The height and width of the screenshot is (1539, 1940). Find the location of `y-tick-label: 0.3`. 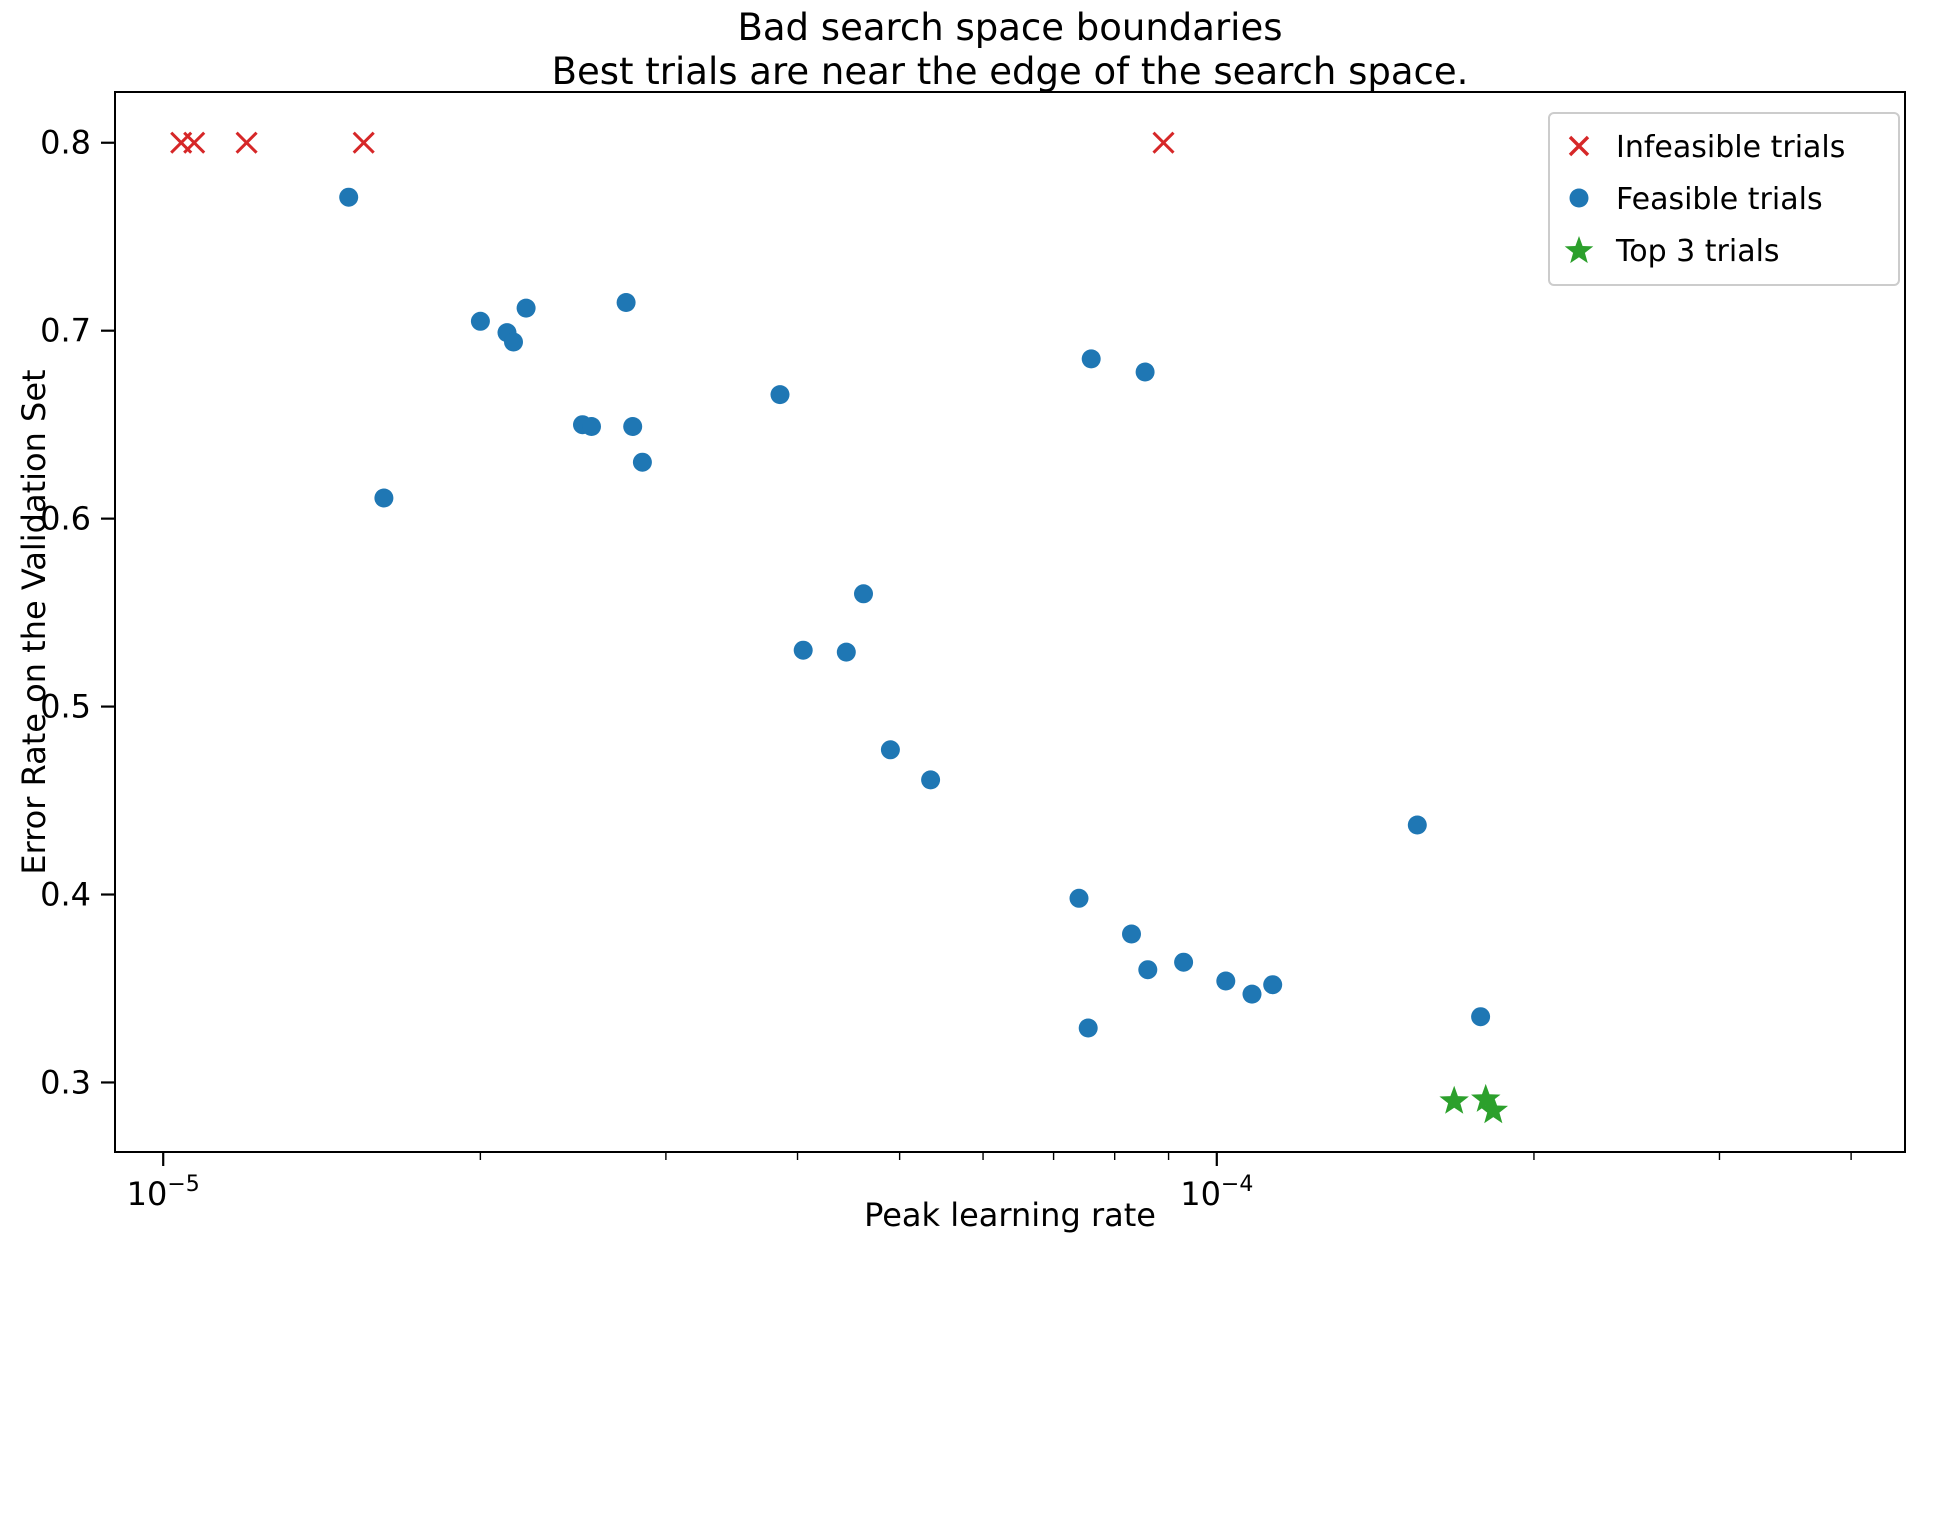

y-tick-label: 0.3 is located at coordinates (65, 1082).